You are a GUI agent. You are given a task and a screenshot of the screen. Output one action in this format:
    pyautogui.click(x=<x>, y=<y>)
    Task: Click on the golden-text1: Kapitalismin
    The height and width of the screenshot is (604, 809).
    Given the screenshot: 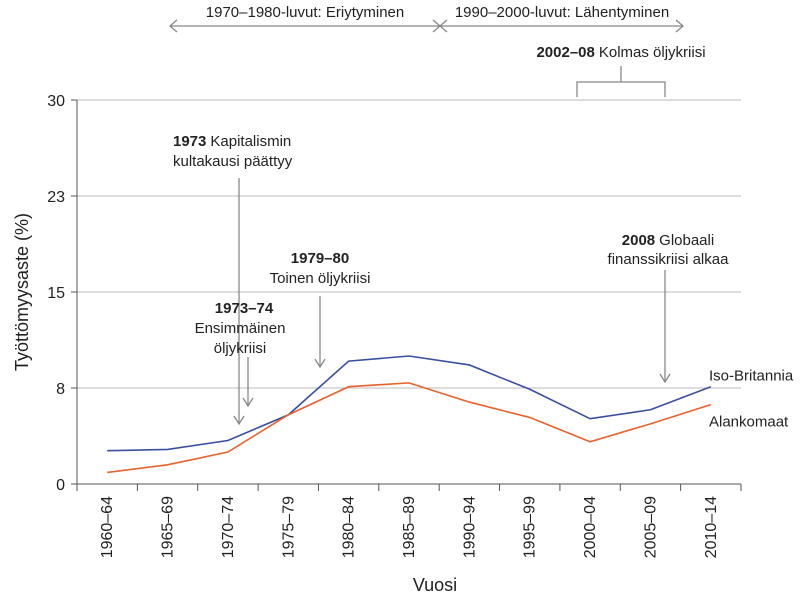 What is the action you would take?
    pyautogui.click(x=250, y=141)
    